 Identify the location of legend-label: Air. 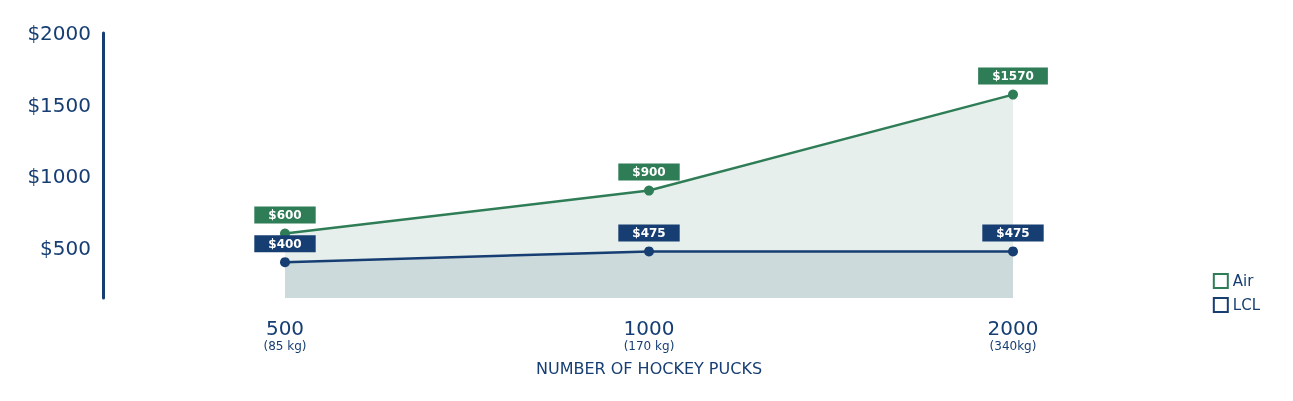
(1243, 281).